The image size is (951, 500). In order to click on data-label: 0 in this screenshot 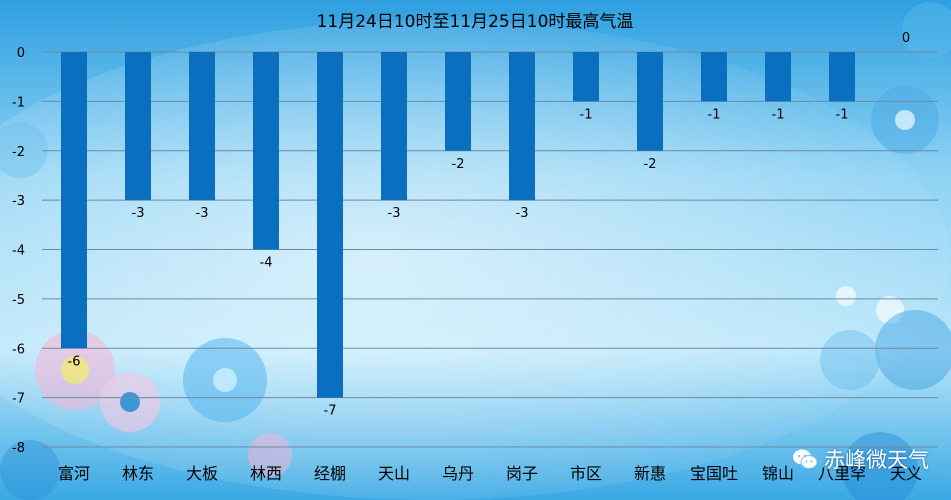, I will do `click(906, 38)`.